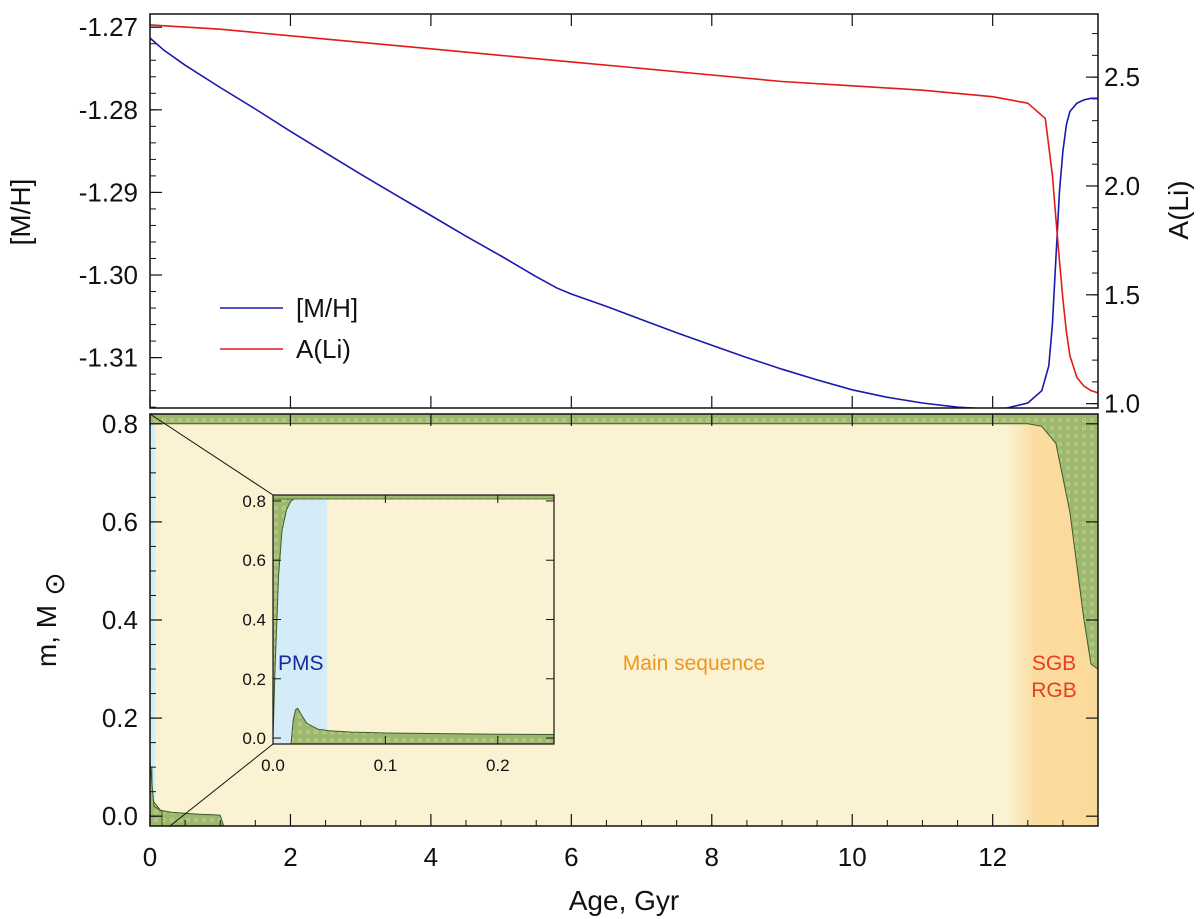 This screenshot has height=919, width=1200. I want to click on phase-label-main-sequence: Main sequence, so click(694, 663).